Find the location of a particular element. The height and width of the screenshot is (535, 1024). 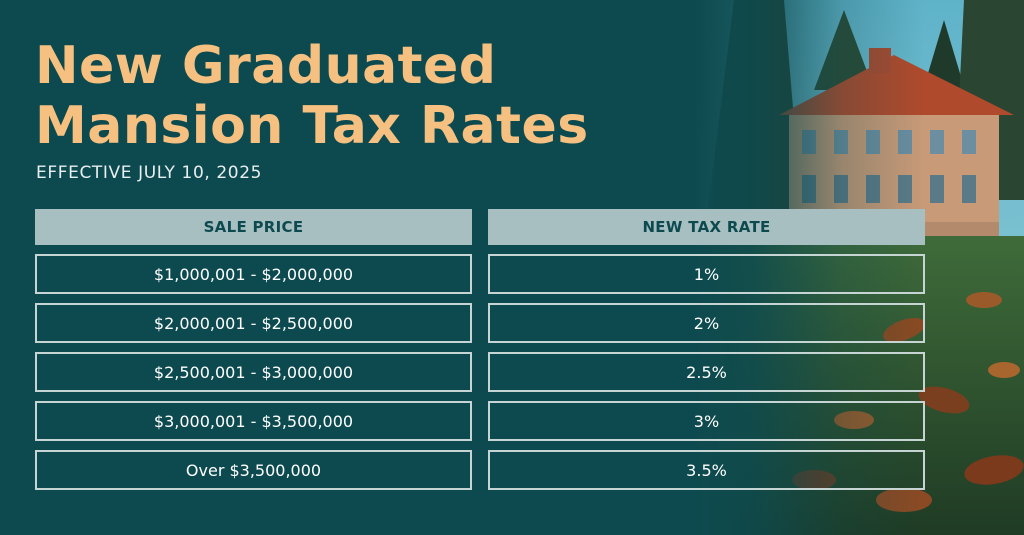

table-row-price: $2,000,001 - $2,500,000 is located at coordinates (253, 323).